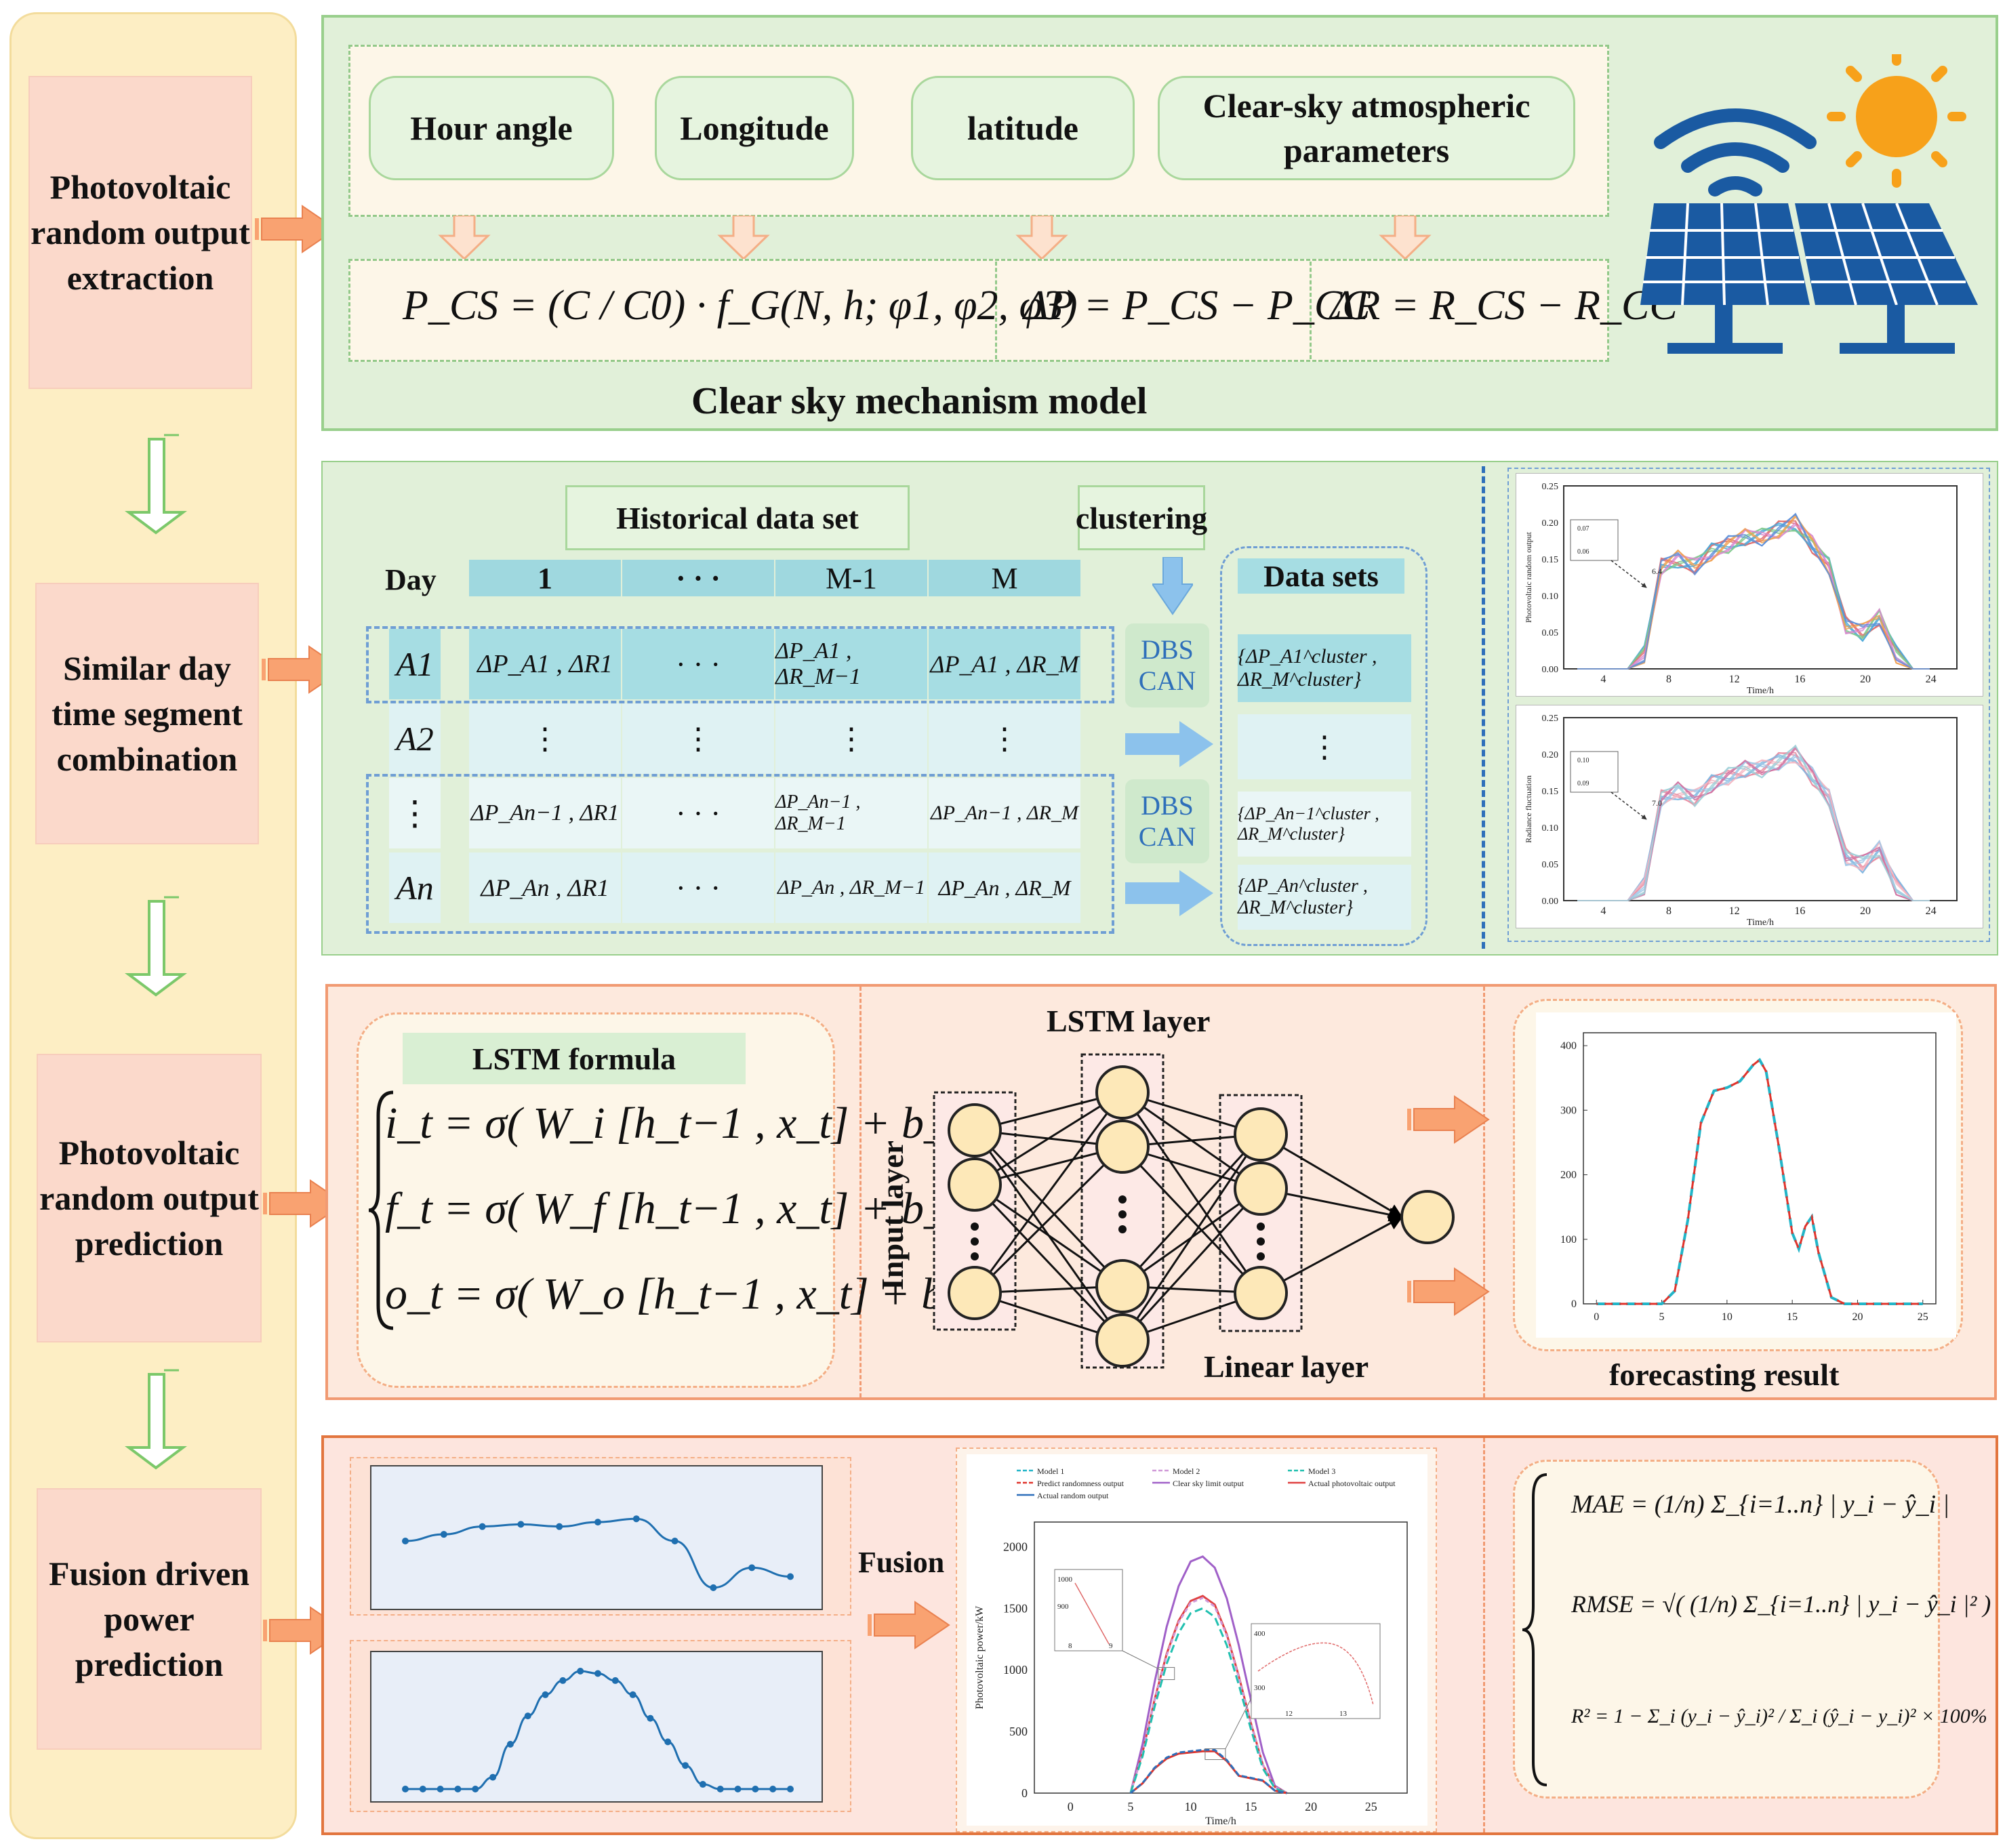 Image resolution: width=2005 pixels, height=1848 pixels. I want to click on cell-a2-1: ⋮, so click(545, 738).